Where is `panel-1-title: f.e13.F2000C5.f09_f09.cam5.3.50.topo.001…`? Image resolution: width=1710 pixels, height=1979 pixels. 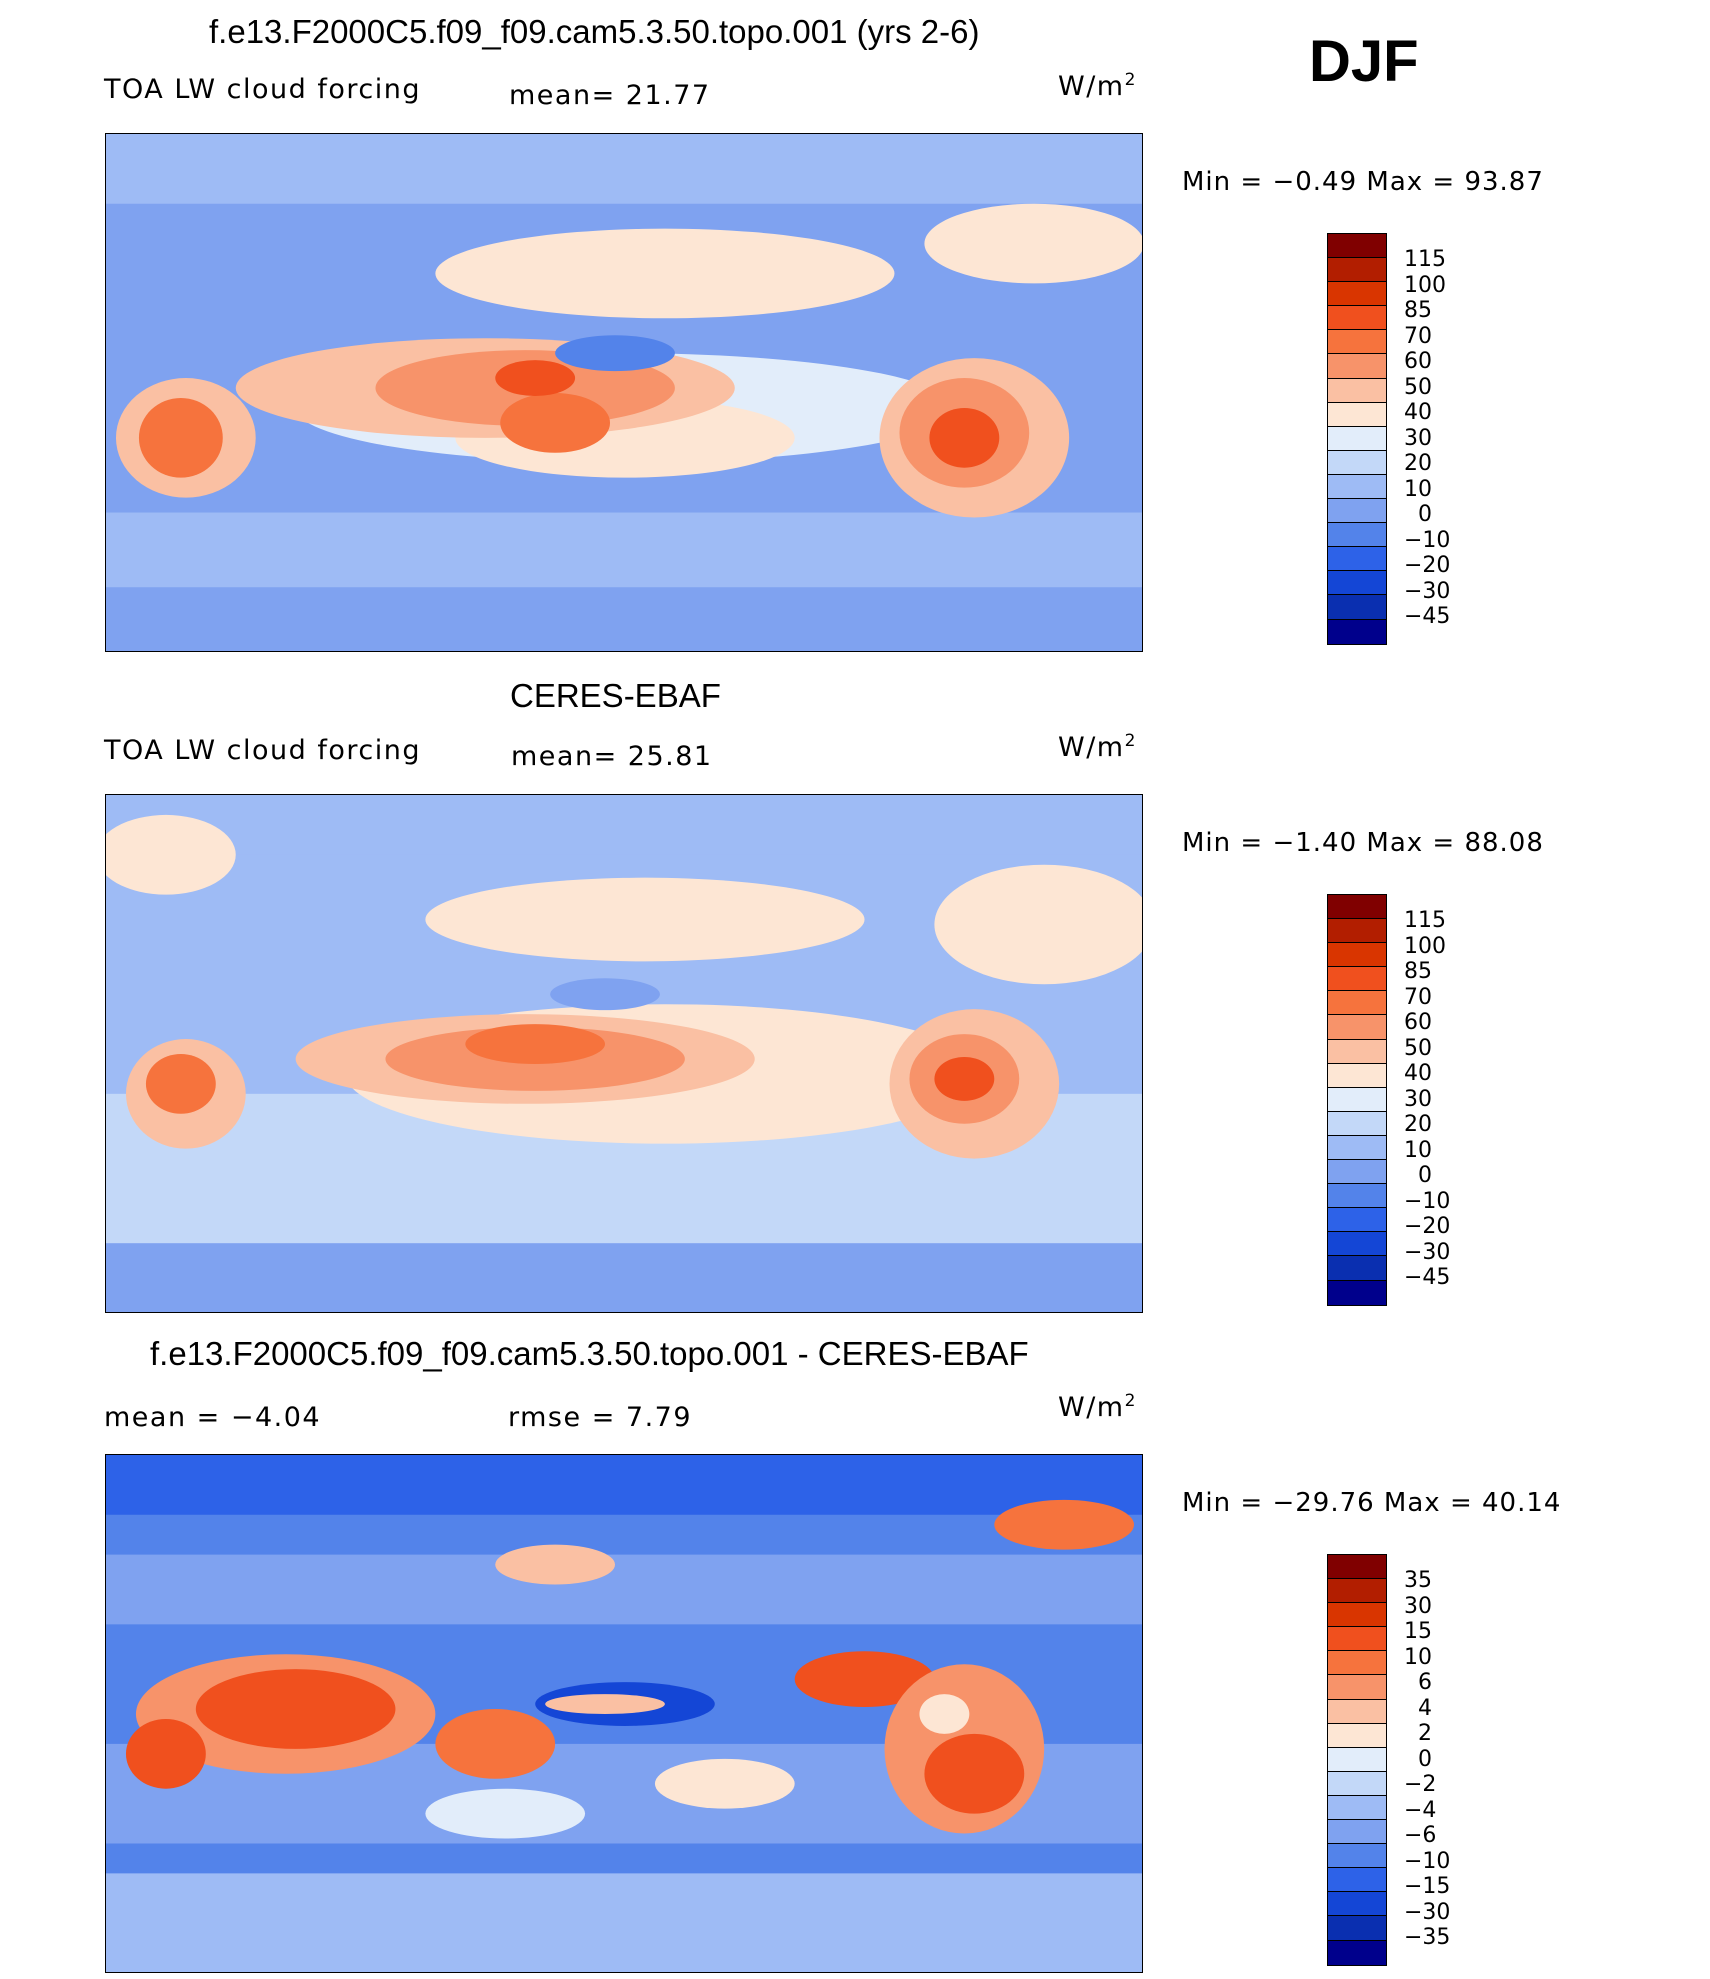 panel-1-title: f.e13.F2000C5.f09_f09.cam5.3.50.topo.001… is located at coordinates (594, 31).